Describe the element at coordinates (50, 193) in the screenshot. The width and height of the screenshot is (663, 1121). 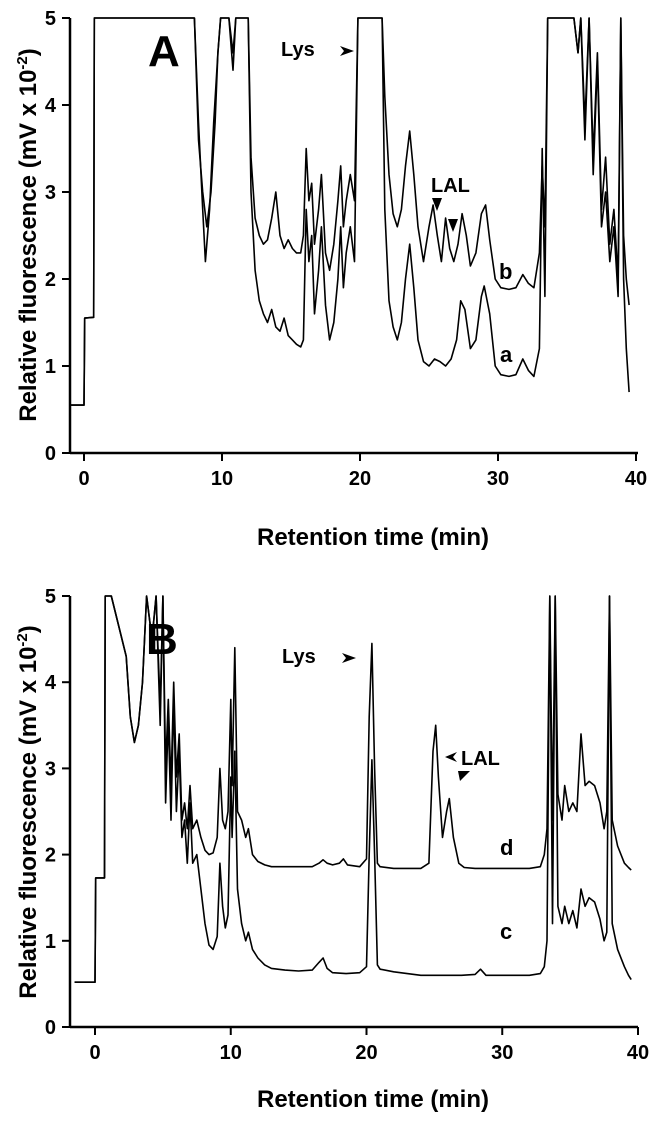
I see `panel-a-y-tick-label: 3` at that location.